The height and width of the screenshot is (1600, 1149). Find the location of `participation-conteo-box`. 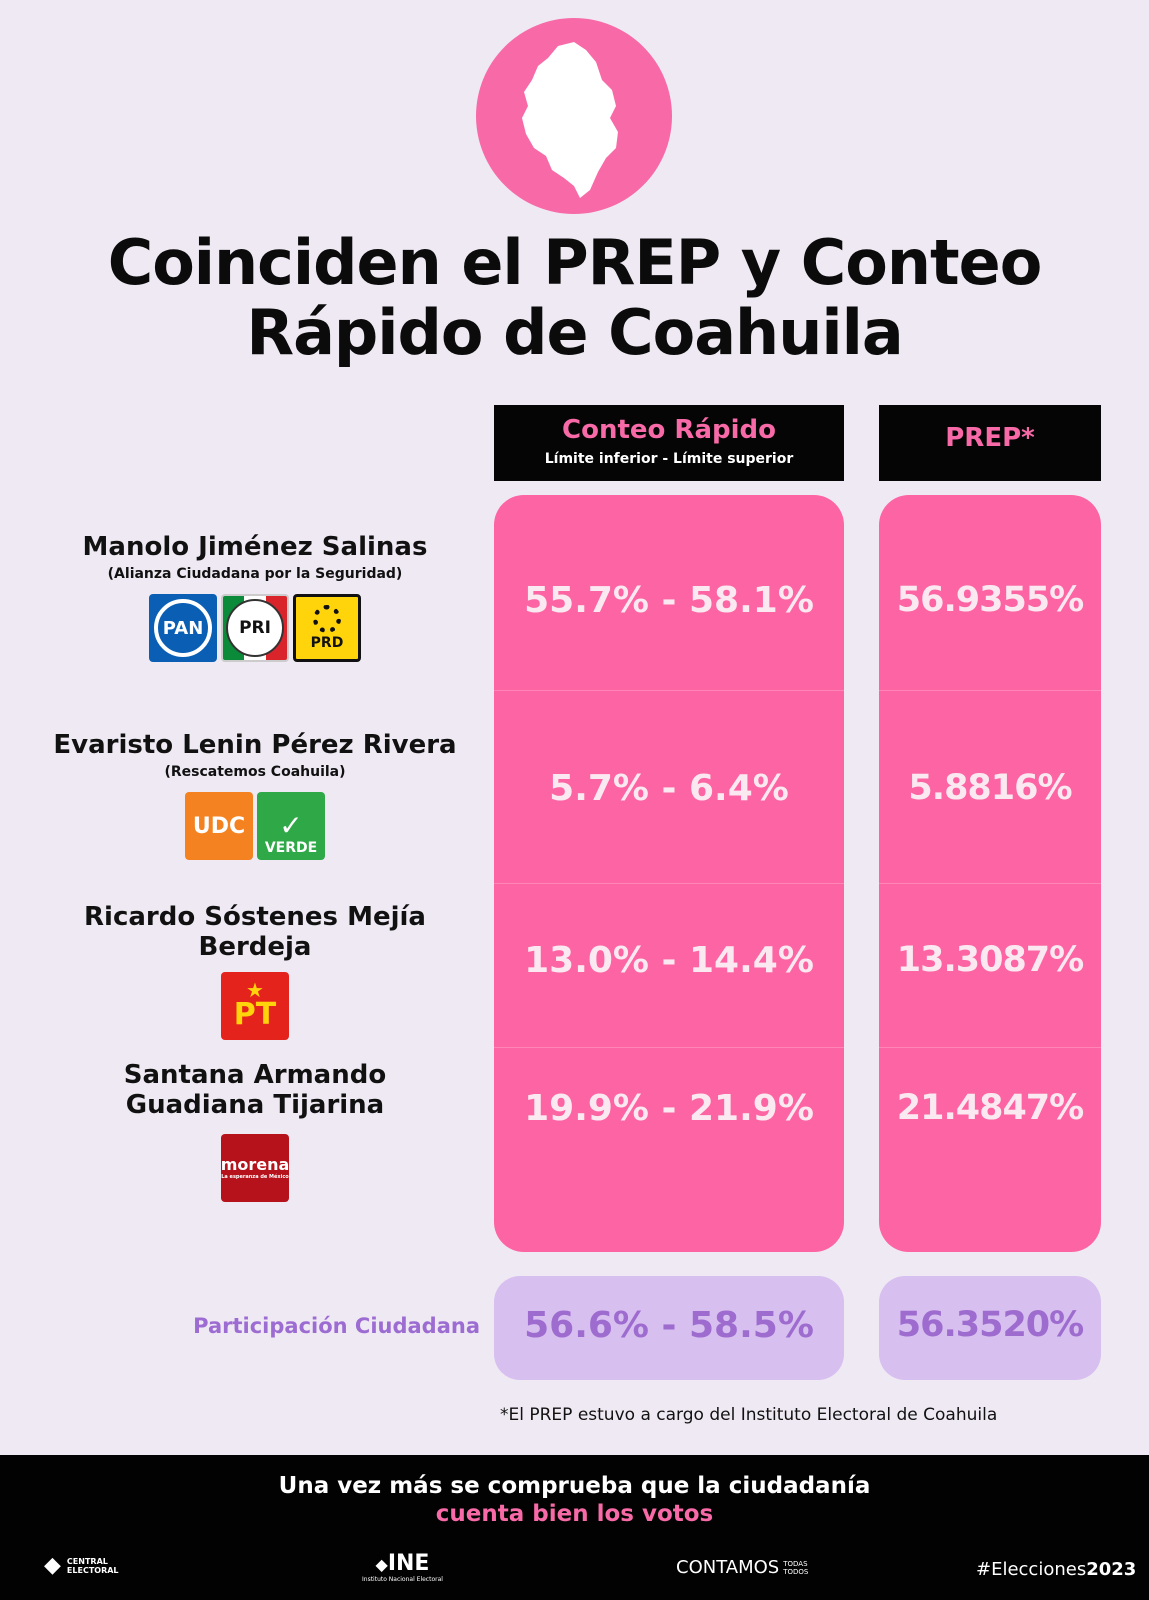

participation-conteo-box is located at coordinates (669, 1328).